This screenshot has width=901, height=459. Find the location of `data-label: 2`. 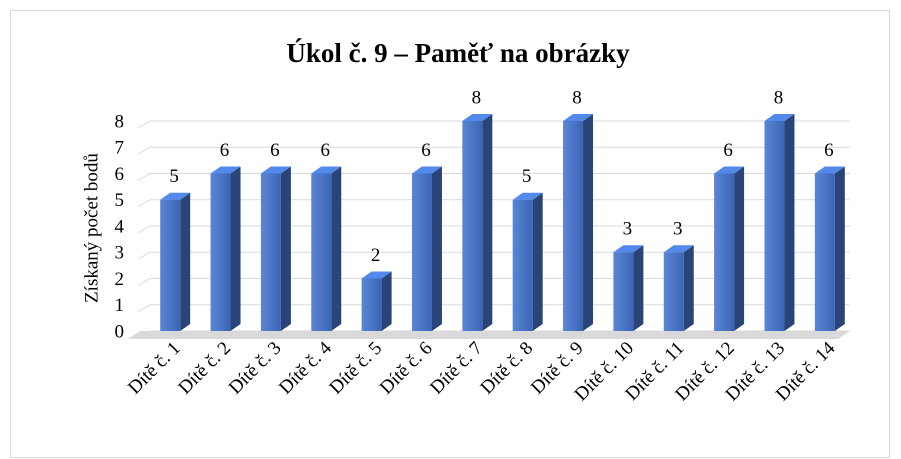

data-label: 2 is located at coordinates (376, 255).